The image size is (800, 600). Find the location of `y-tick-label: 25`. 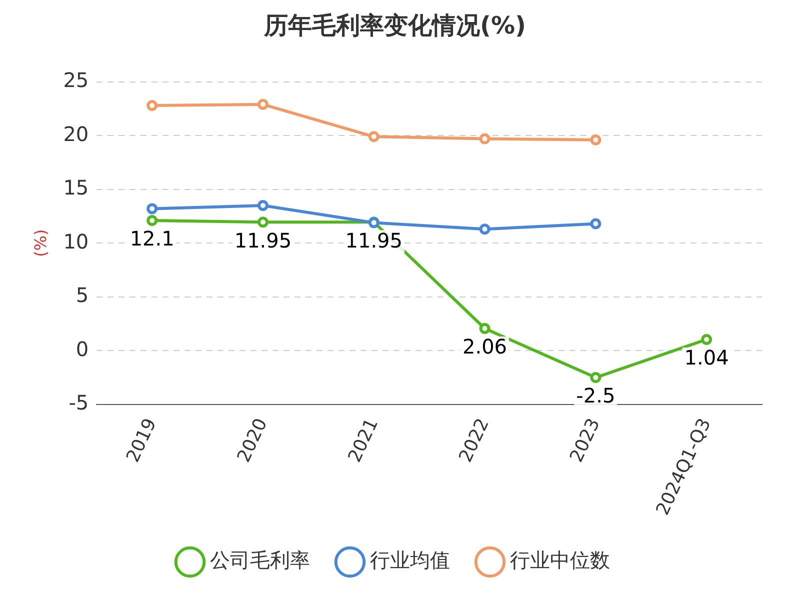

y-tick-label: 25 is located at coordinates (76, 80).